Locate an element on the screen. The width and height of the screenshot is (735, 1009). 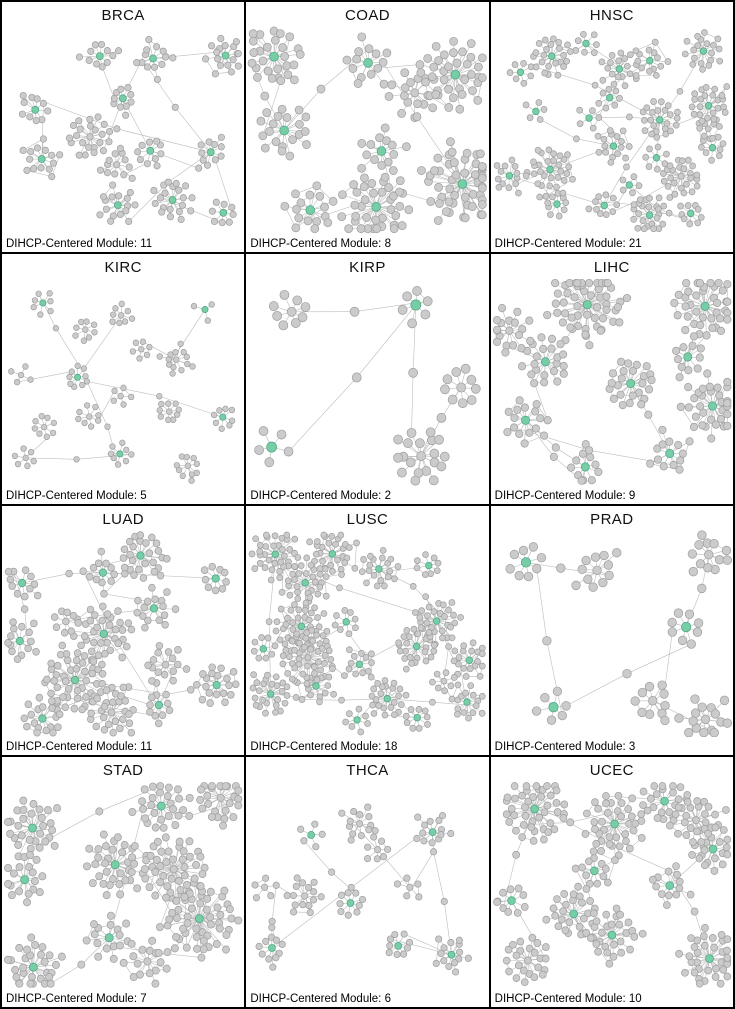
module-caption: DIHCP-Centered Module: 7 is located at coordinates (76, 999).